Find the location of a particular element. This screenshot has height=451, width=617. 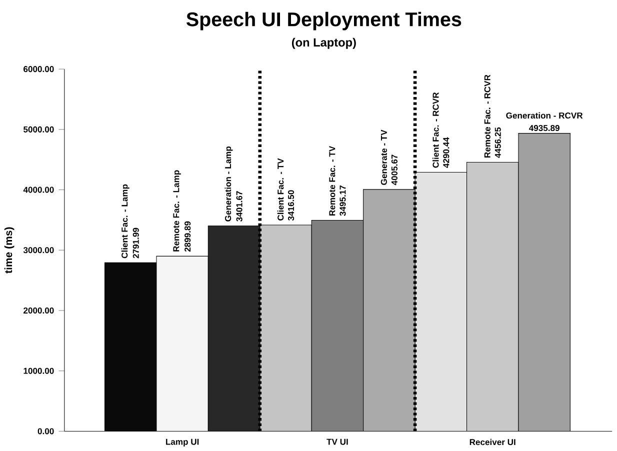

data-label: 3401.67 is located at coordinates (239, 206).